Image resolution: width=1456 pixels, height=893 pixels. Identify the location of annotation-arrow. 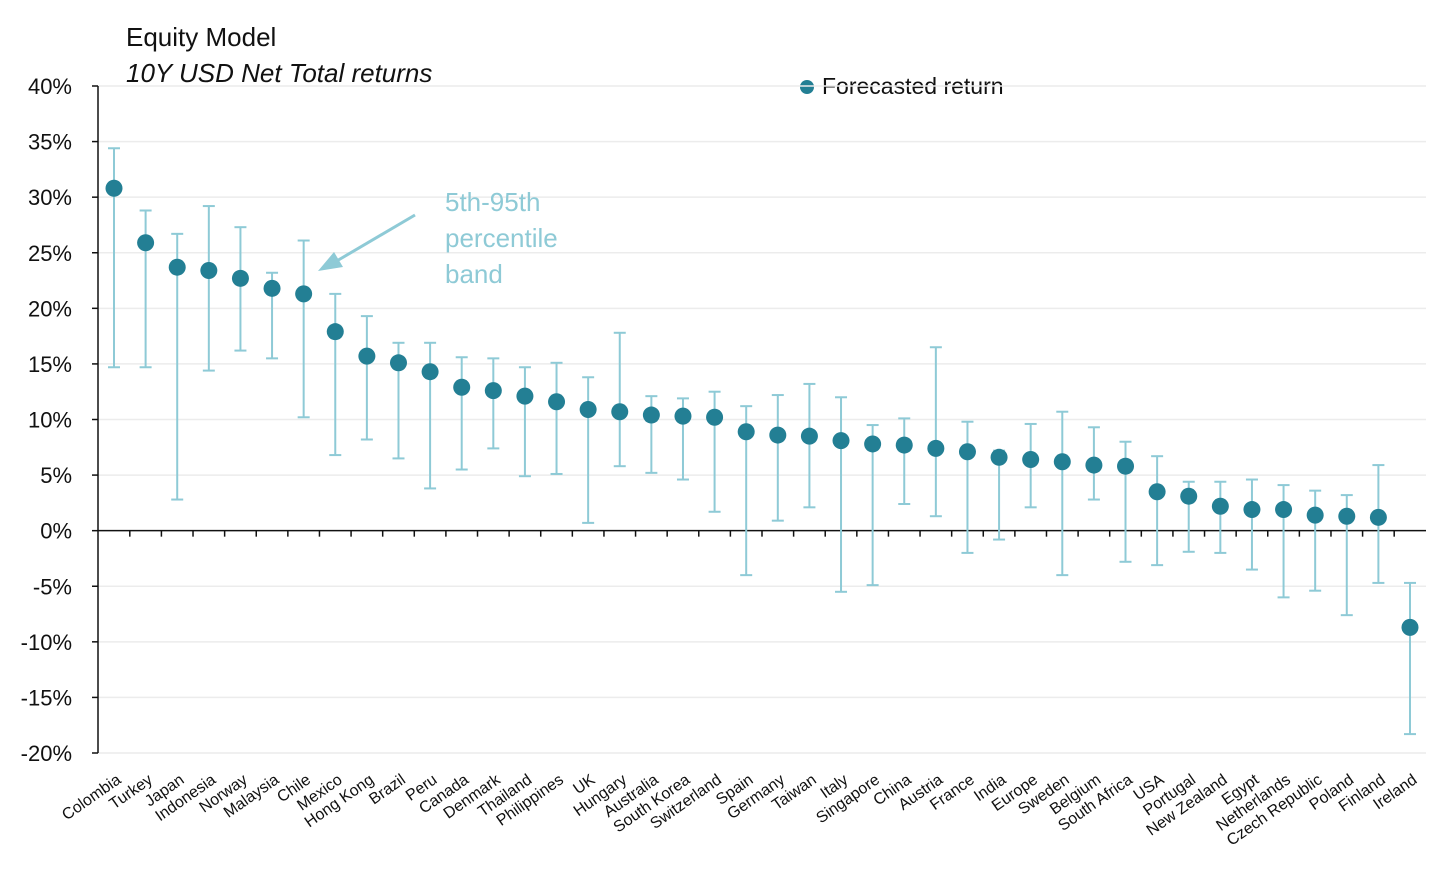
(375, 238).